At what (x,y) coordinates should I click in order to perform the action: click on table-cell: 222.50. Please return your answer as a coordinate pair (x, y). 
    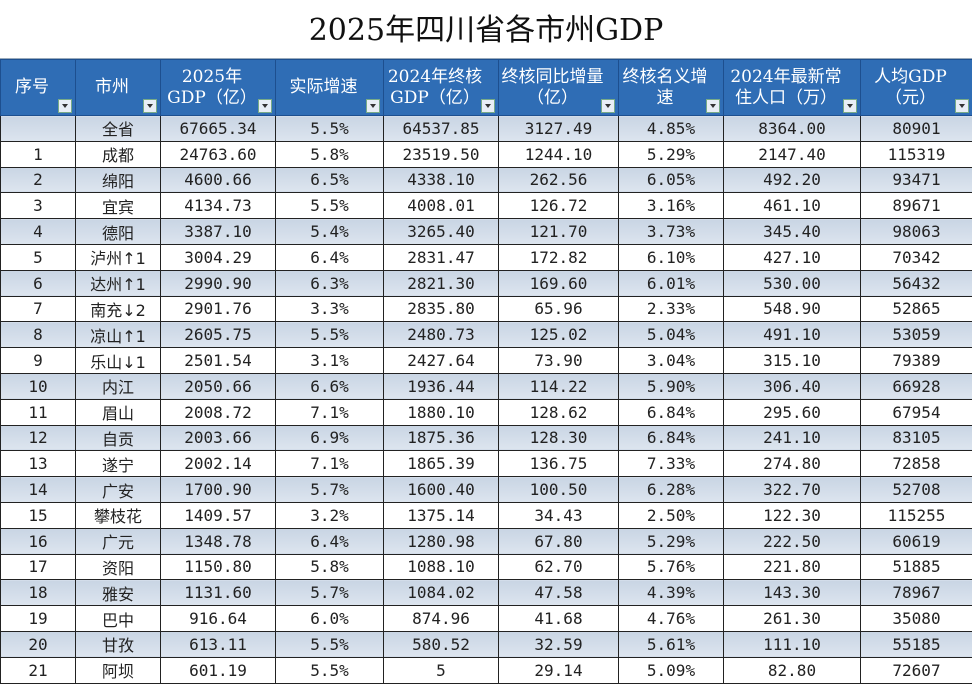
    Looking at the image, I should click on (792, 541).